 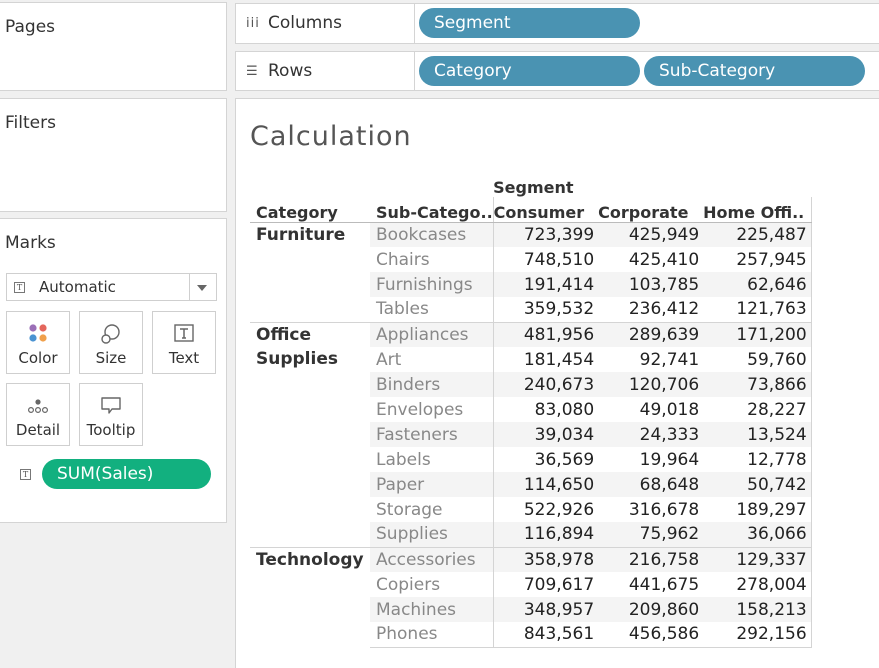 What do you see at coordinates (757, 534) in the screenshot?
I see `value-cell: 36,066` at bounding box center [757, 534].